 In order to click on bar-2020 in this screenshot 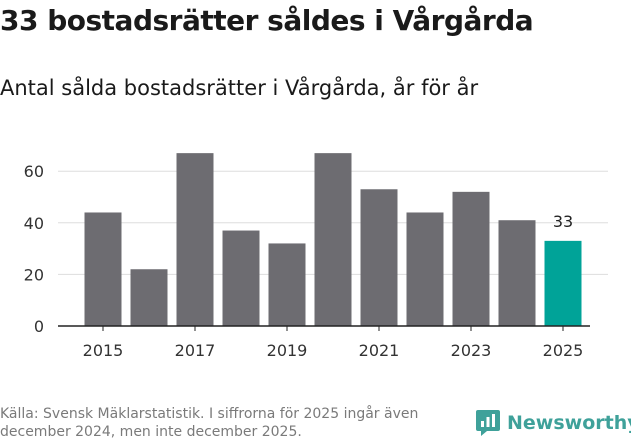, I will do `click(333, 239)`.